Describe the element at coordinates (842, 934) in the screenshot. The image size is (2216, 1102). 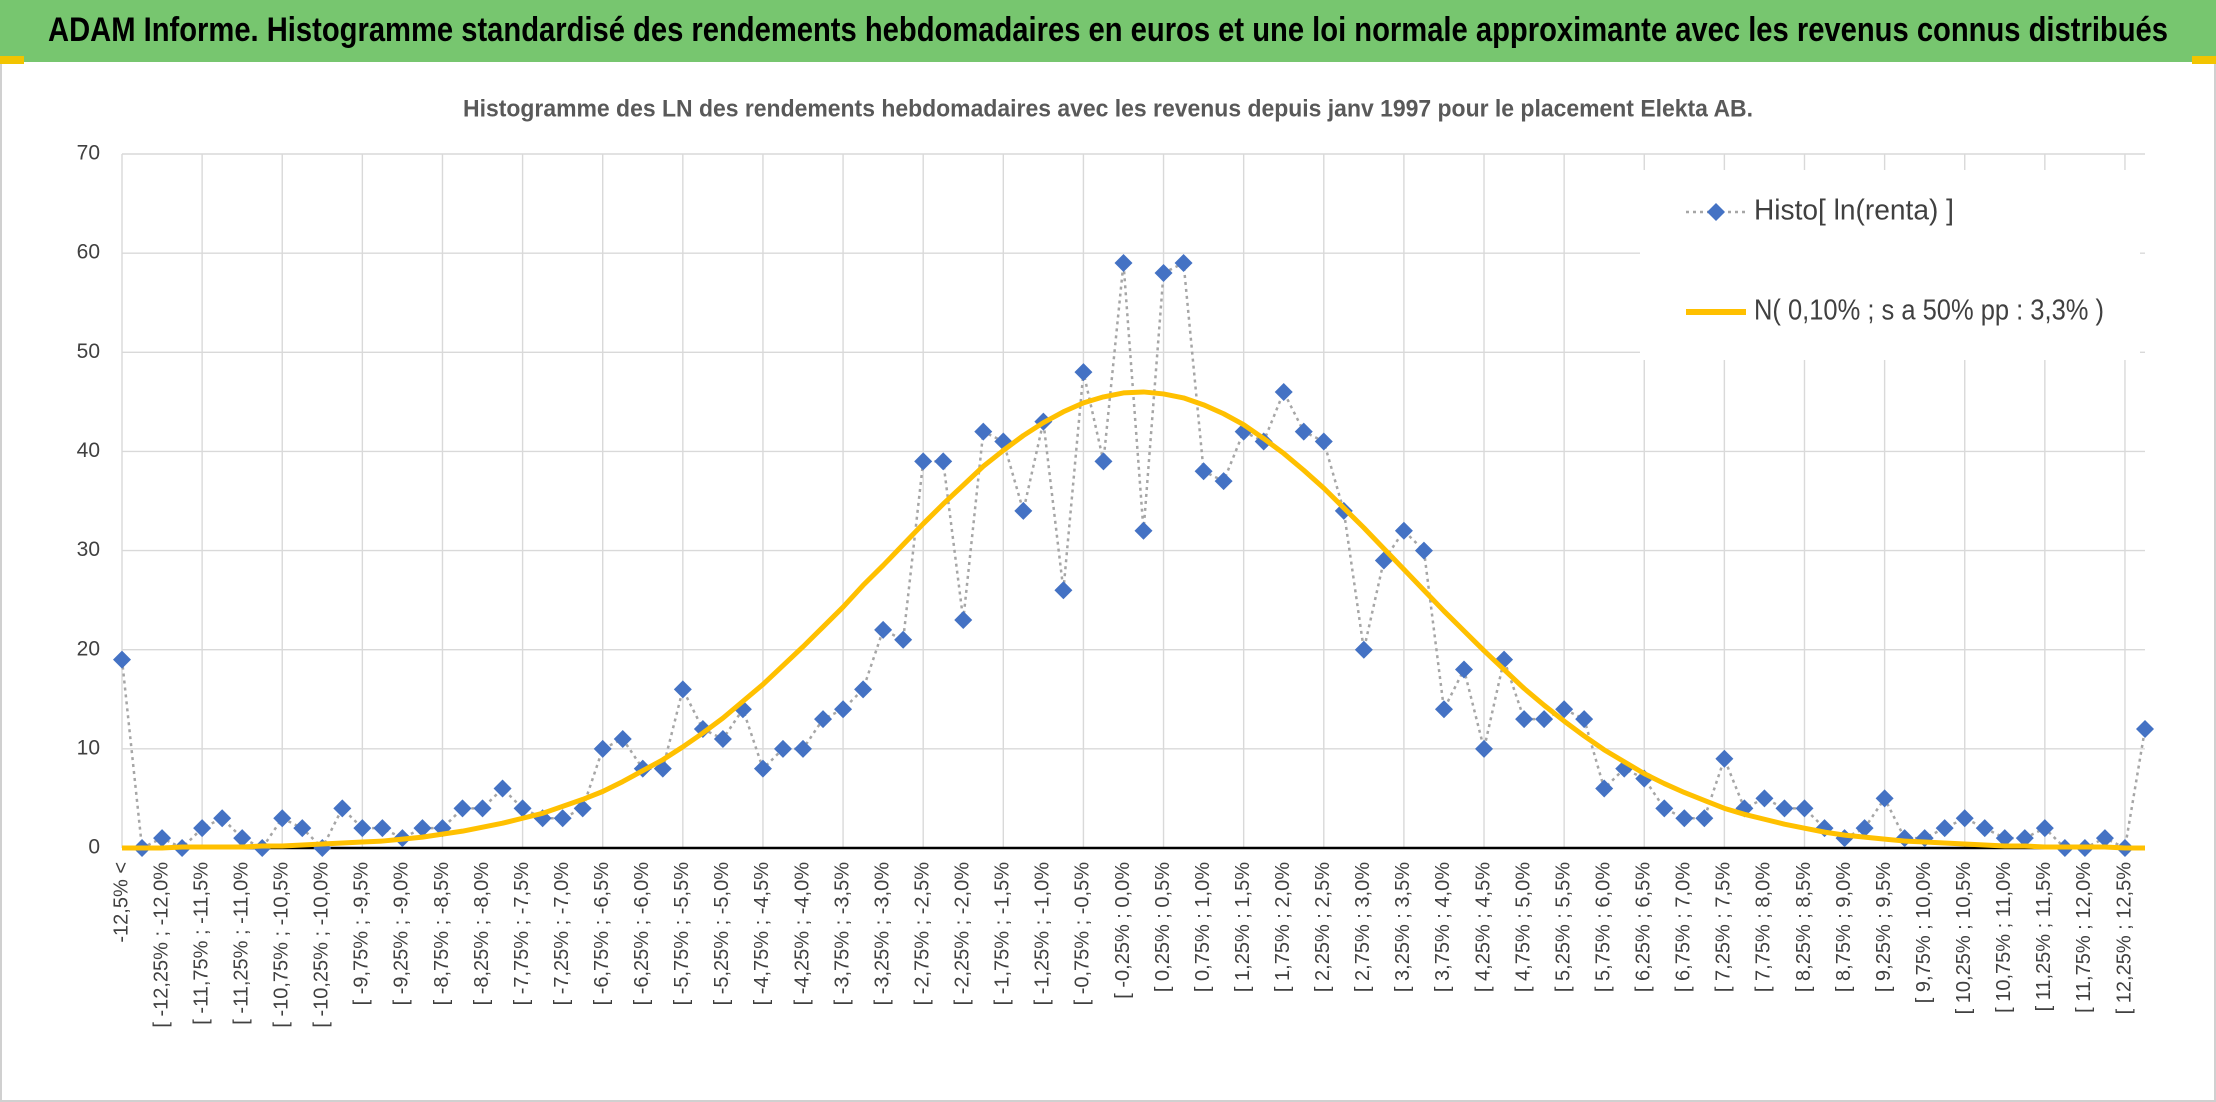
I see `x-tick-label: [ -3,75% ; -3,5%` at that location.